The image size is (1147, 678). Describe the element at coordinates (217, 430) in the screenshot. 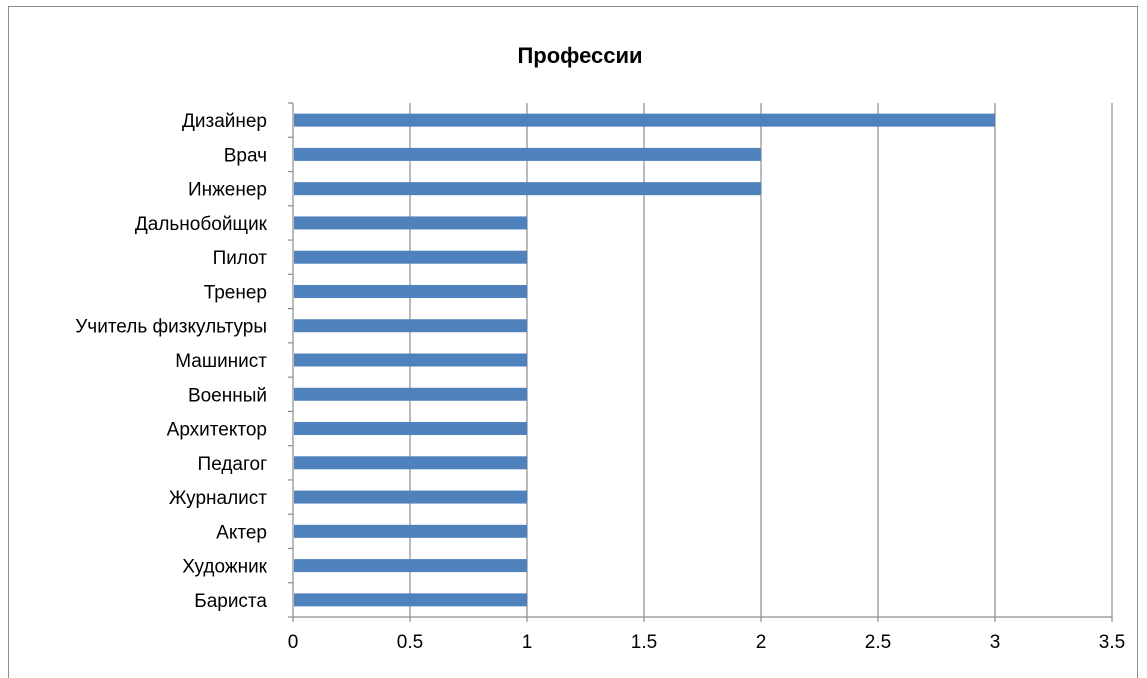

I see `category-label: Архитектор` at that location.